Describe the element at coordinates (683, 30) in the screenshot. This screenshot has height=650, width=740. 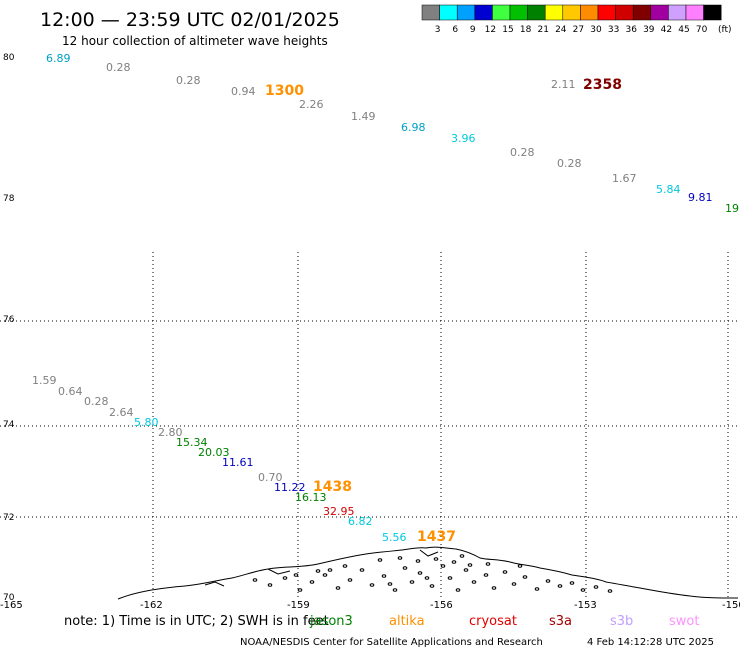
I see `legend-label: 45` at that location.